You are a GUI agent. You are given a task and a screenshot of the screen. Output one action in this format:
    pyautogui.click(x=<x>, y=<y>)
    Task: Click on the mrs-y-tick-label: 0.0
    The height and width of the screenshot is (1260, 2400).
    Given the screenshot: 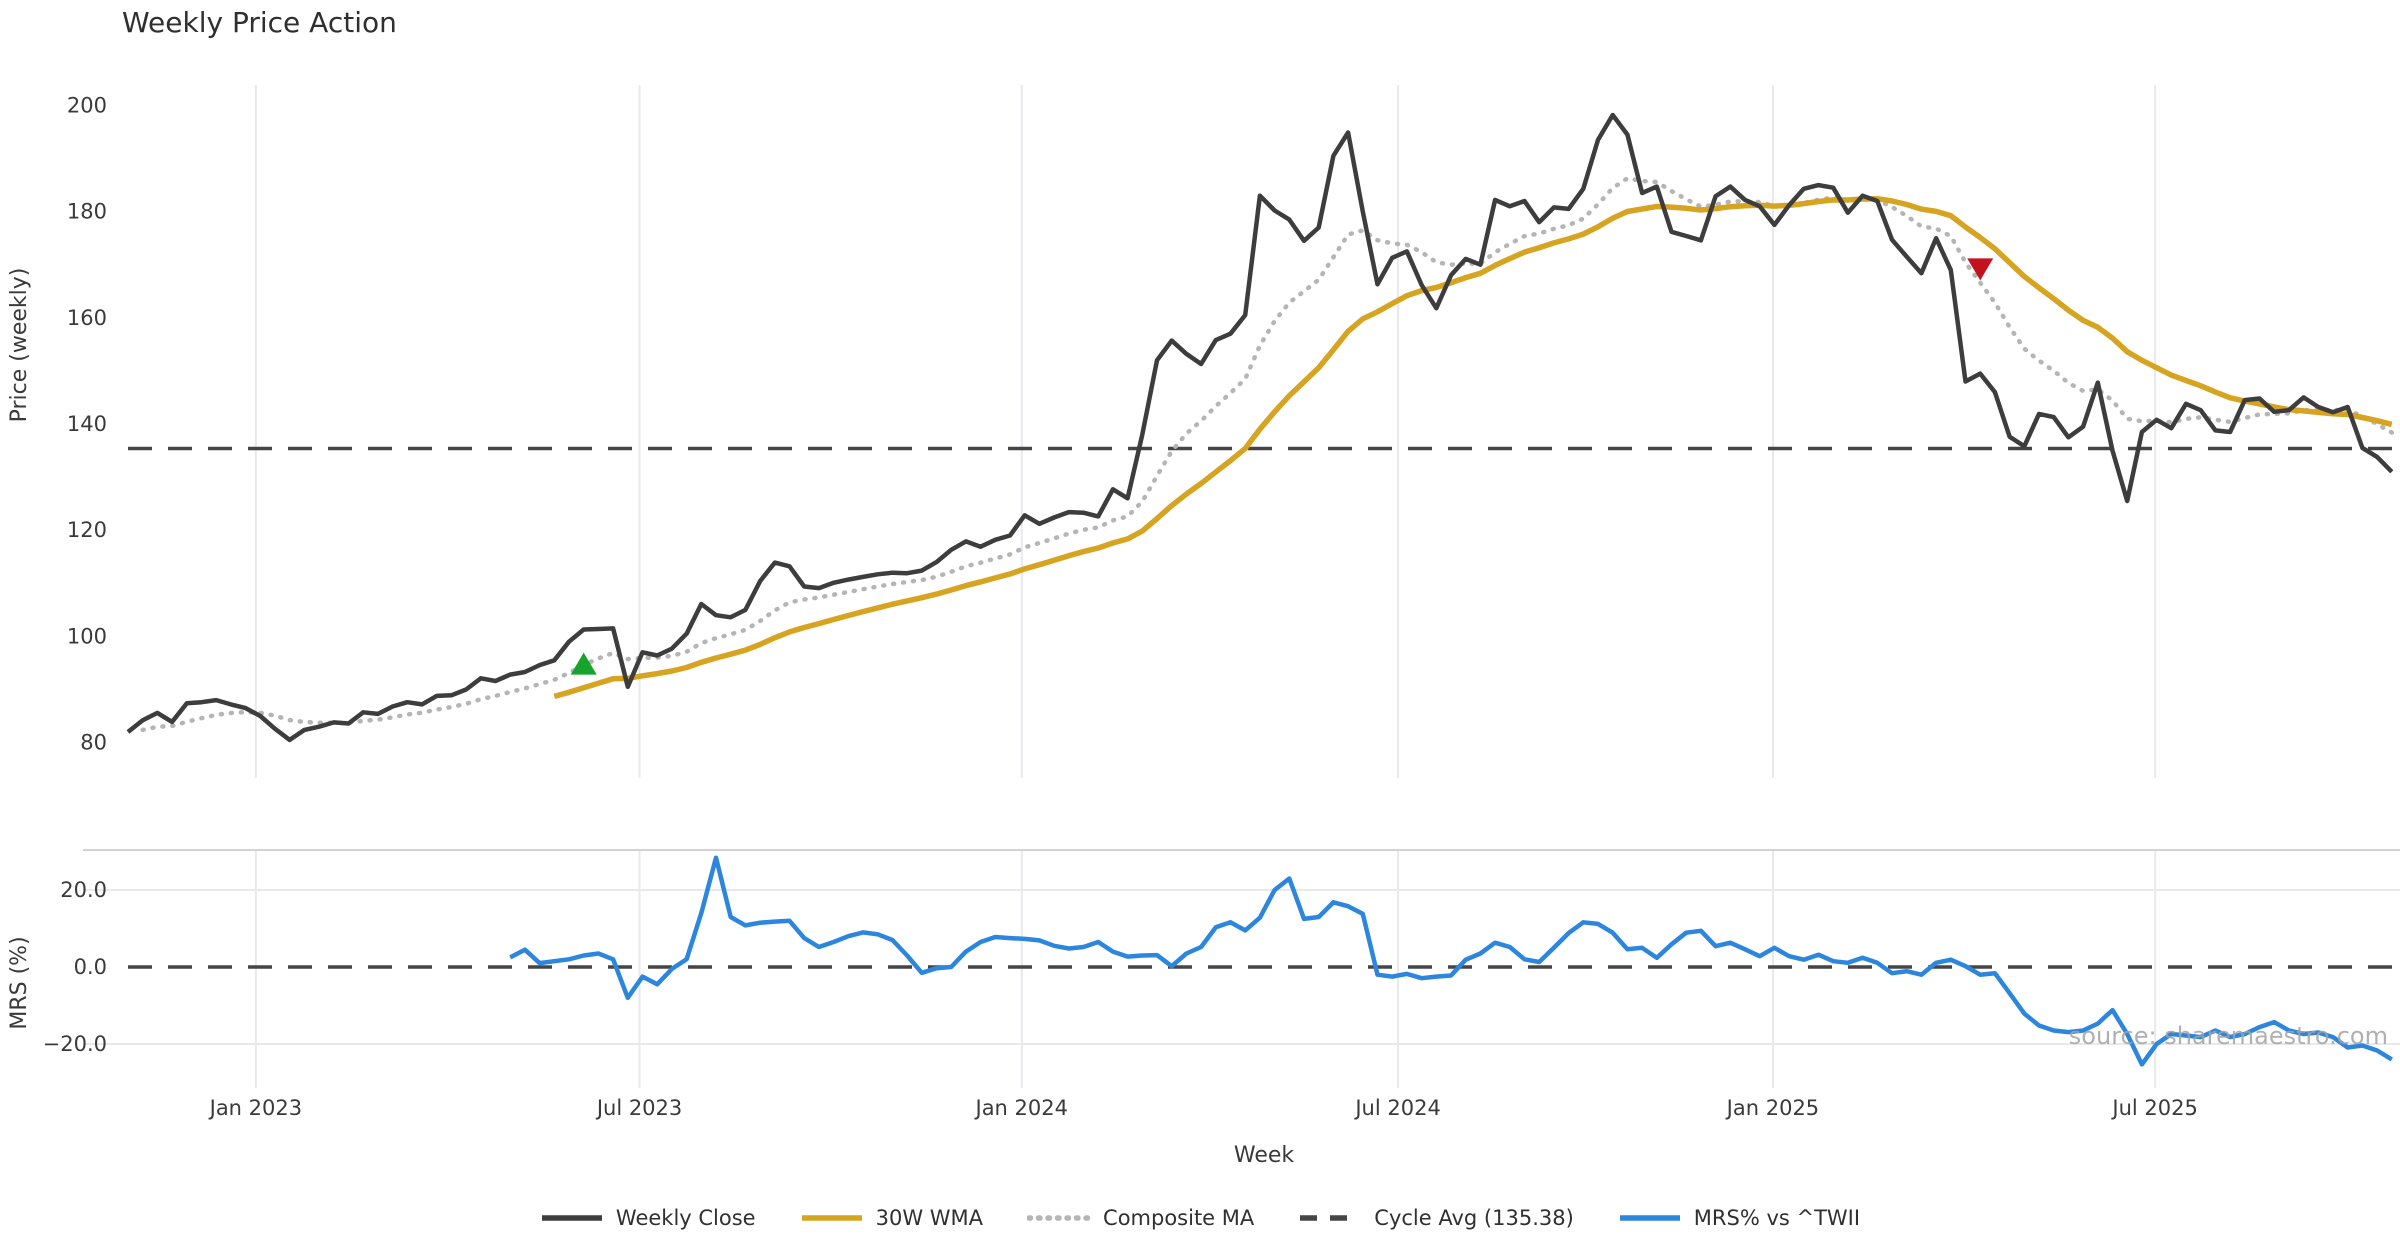 What is the action you would take?
    pyautogui.click(x=90, y=967)
    